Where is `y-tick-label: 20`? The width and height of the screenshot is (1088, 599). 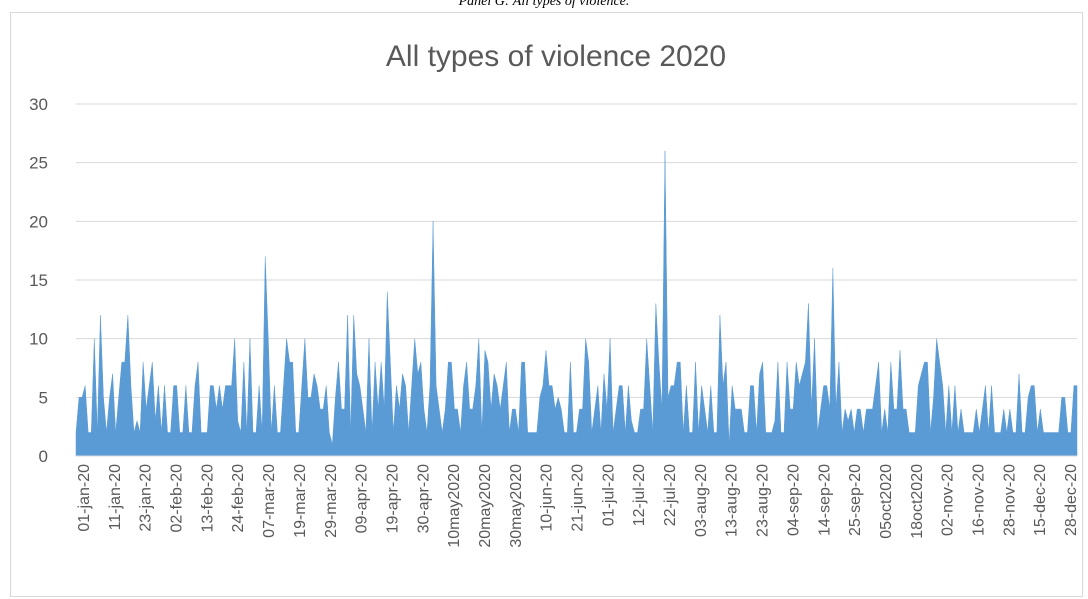 y-tick-label: 20 is located at coordinates (38, 221).